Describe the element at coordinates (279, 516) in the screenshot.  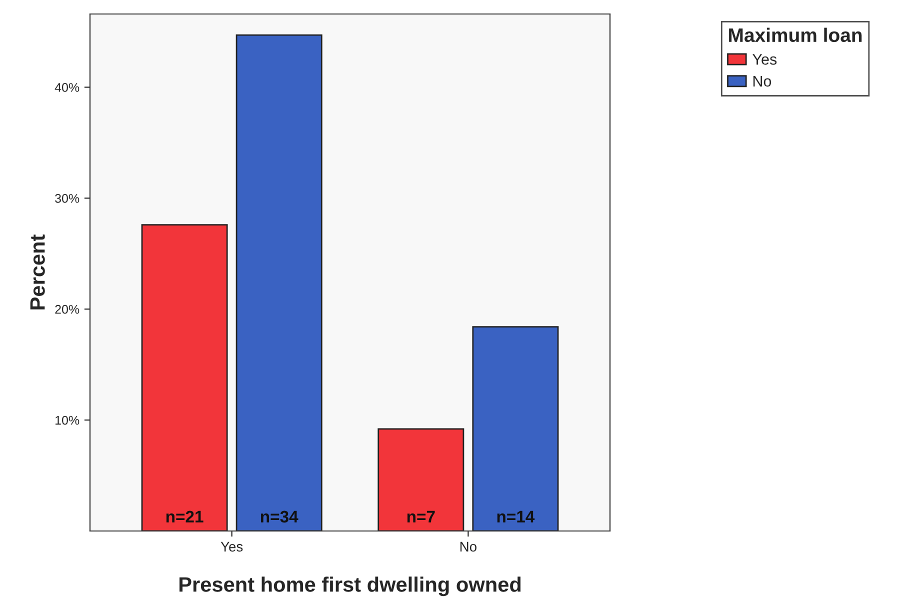
I see `annotation: n=34` at that location.